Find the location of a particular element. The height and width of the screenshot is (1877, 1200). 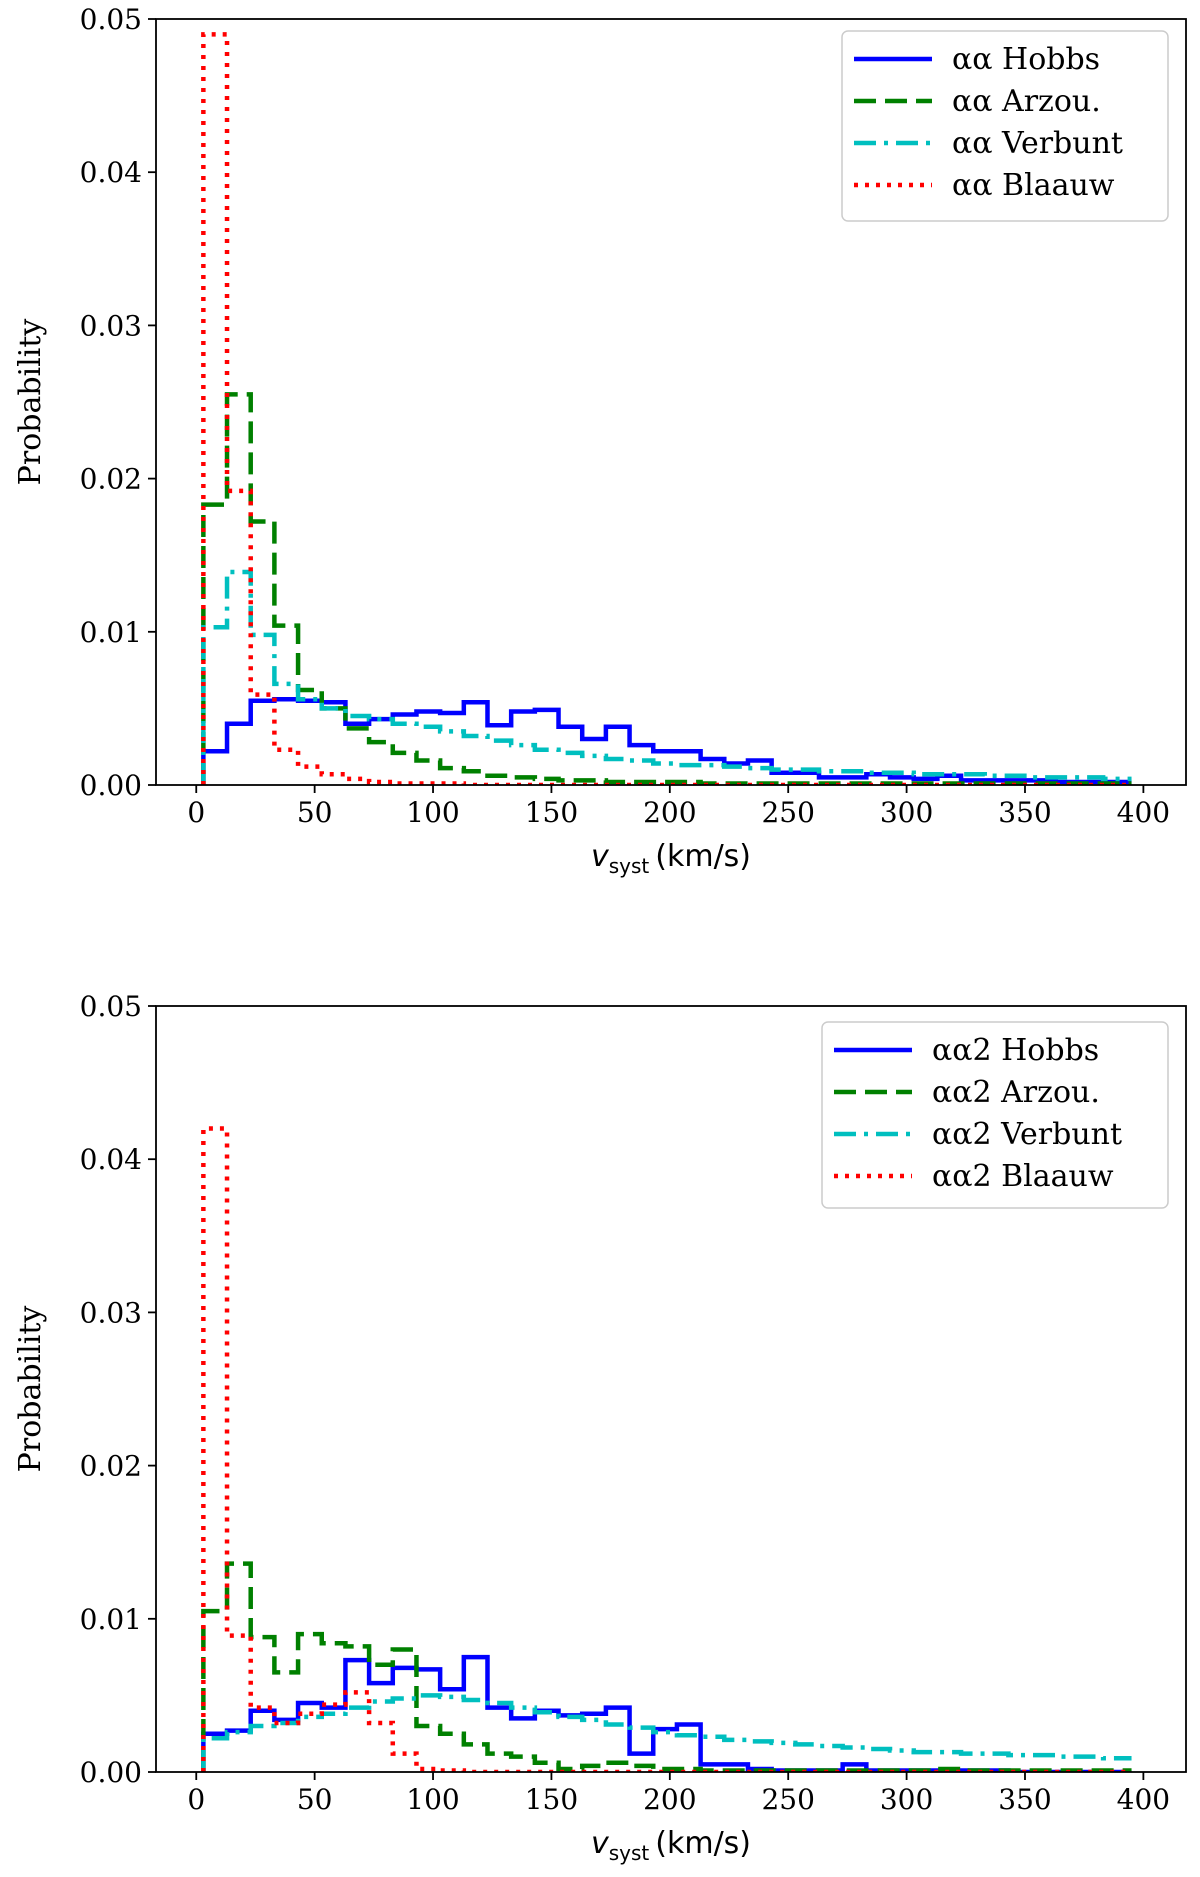

legend-label-hobbs: αα Hobbs is located at coordinates (1026, 59).